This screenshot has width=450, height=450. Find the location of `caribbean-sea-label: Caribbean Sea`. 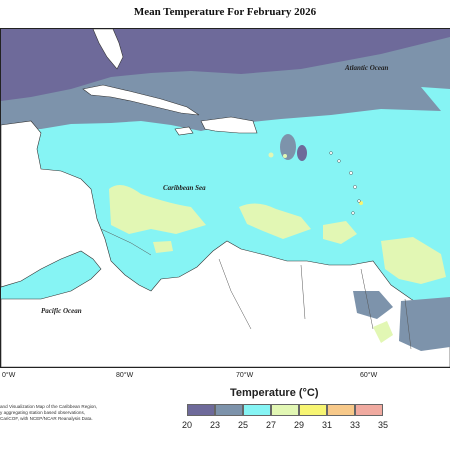

caribbean-sea-label: Caribbean Sea is located at coordinates (184, 188).